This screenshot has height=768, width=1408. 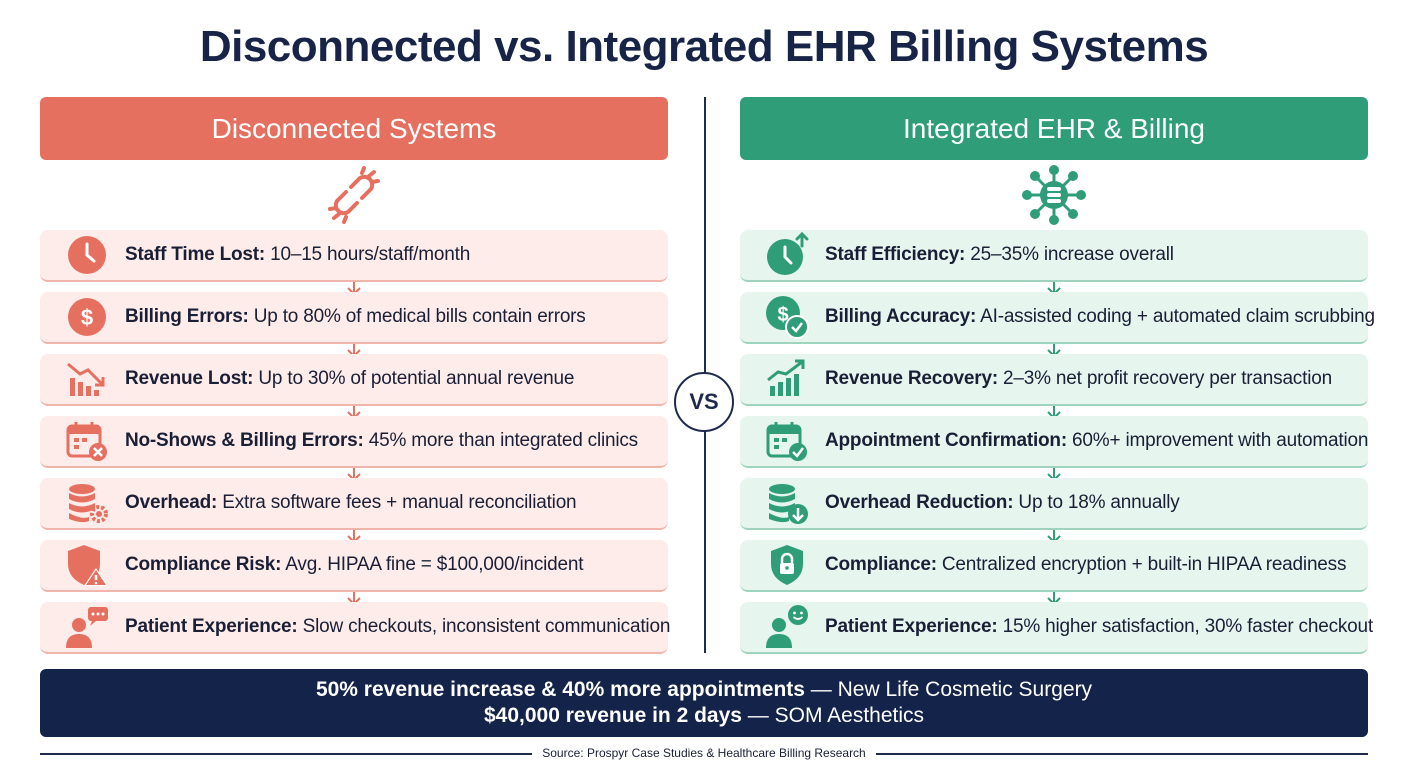 What do you see at coordinates (911, 378) in the screenshot?
I see `row-label: Revenue Recovery:` at bounding box center [911, 378].